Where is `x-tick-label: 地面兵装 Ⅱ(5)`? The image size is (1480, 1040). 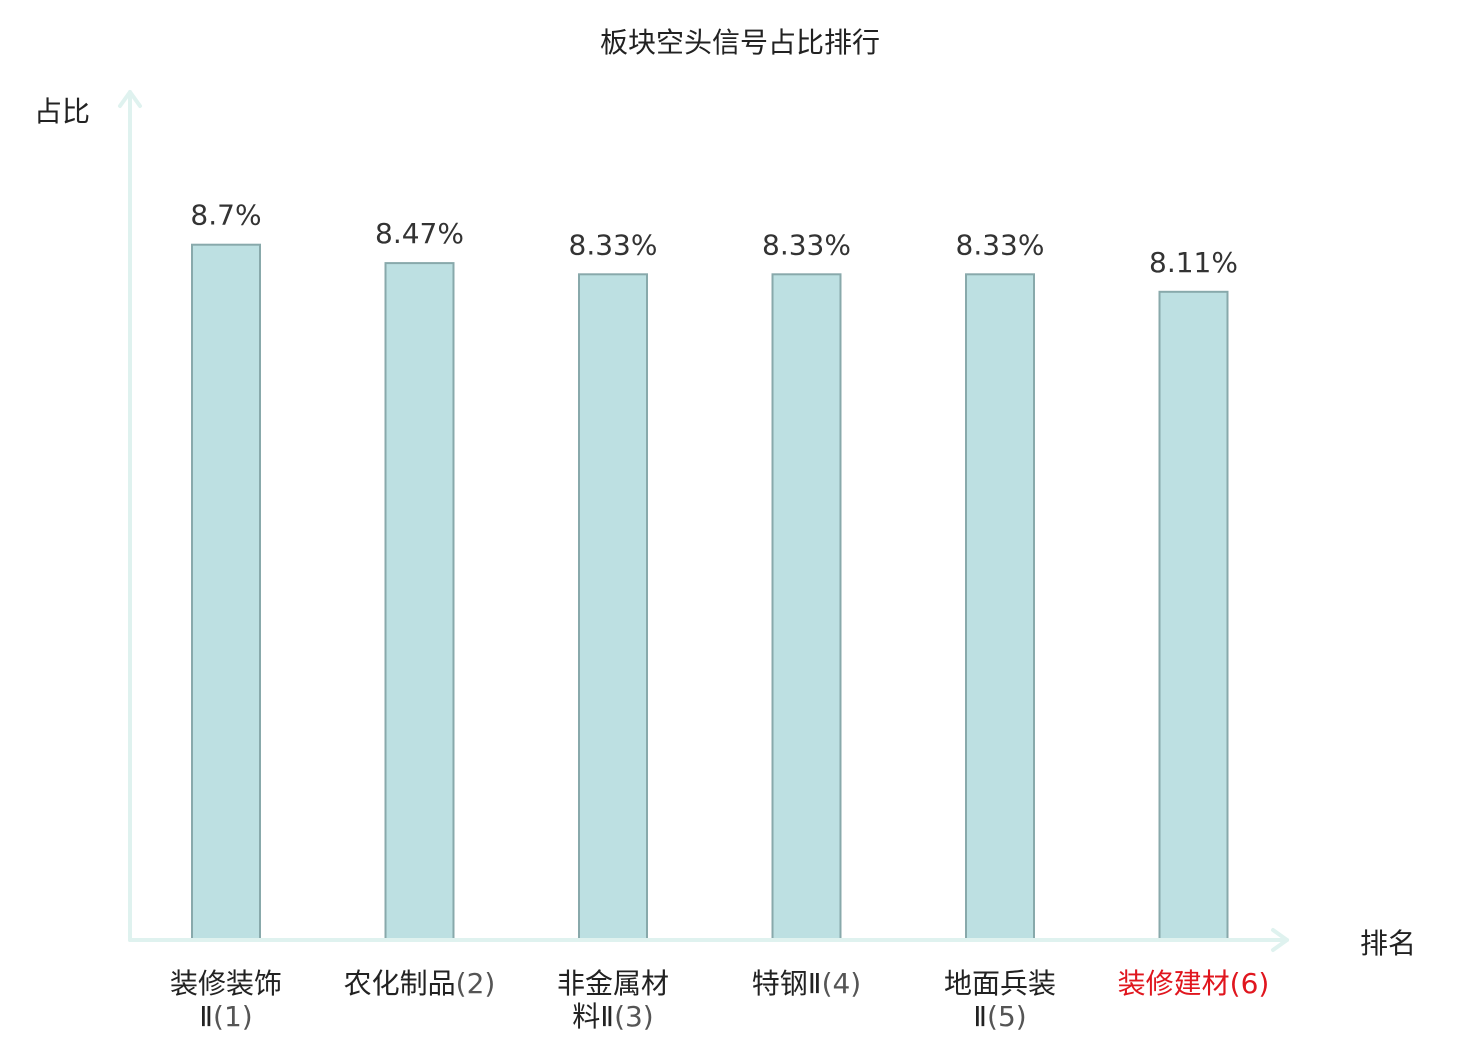 x-tick-label: 地面兵装 Ⅱ(5) is located at coordinates (1000, 1000).